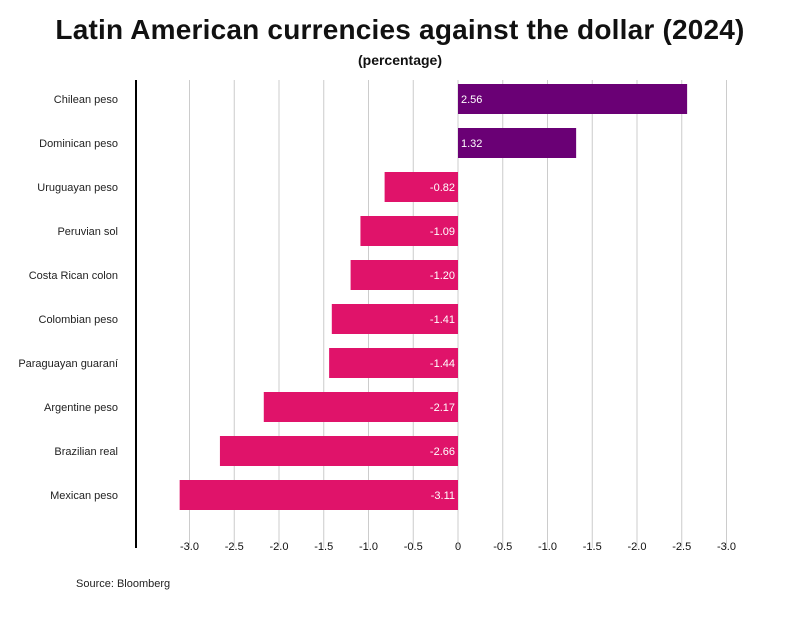  What do you see at coordinates (79, 320) in the screenshot?
I see `category-label: Colombian peso` at bounding box center [79, 320].